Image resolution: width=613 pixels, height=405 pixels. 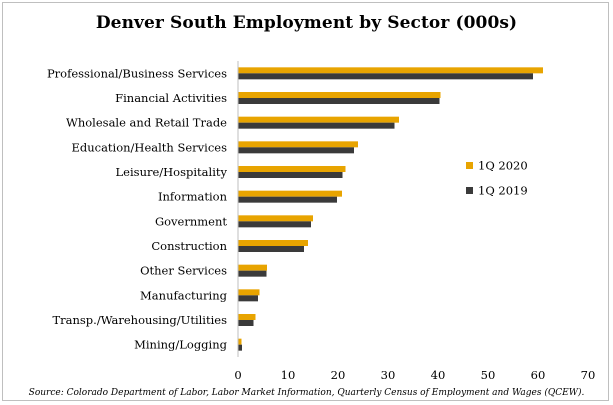 I want to click on x-tick-label: 60, so click(x=538, y=375).